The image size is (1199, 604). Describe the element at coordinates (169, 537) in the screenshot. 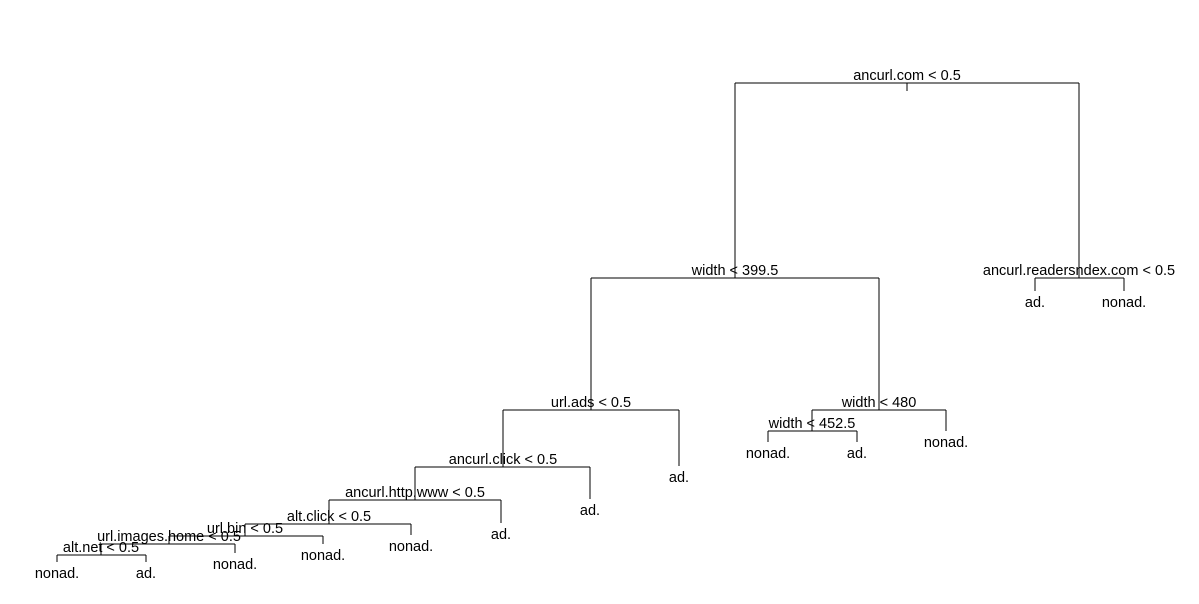

I see `split-label: url.images.home < 0.5` at that location.